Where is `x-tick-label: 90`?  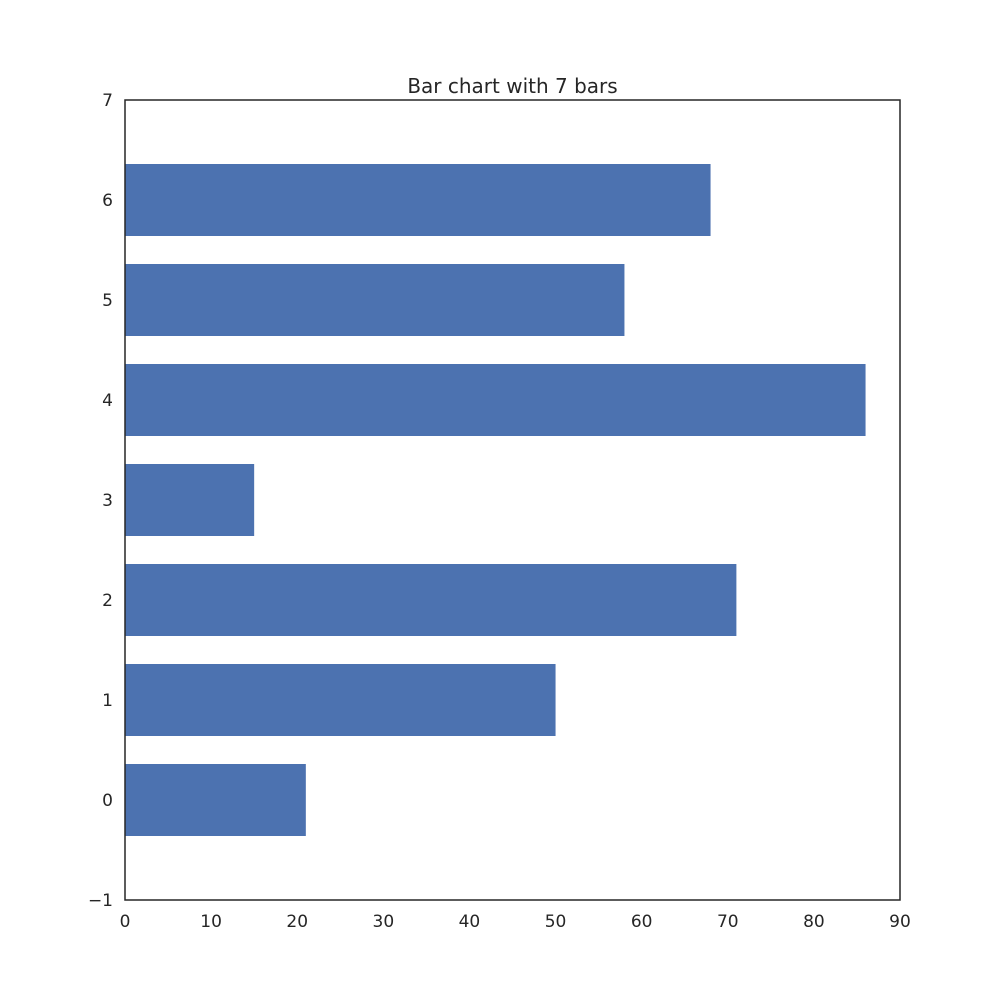
x-tick-label: 90 is located at coordinates (900, 922).